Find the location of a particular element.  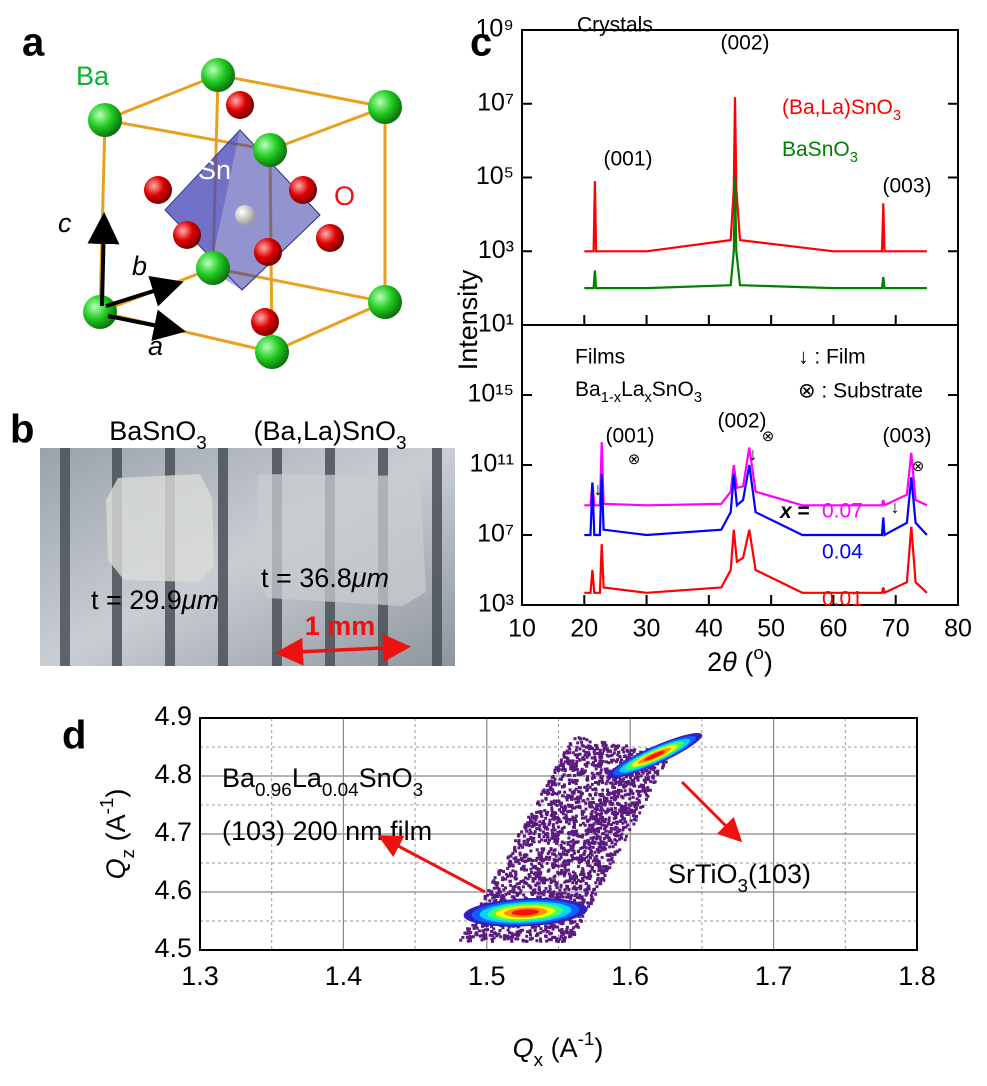

annotation: ⊗ : Substrate is located at coordinates (860, 391).